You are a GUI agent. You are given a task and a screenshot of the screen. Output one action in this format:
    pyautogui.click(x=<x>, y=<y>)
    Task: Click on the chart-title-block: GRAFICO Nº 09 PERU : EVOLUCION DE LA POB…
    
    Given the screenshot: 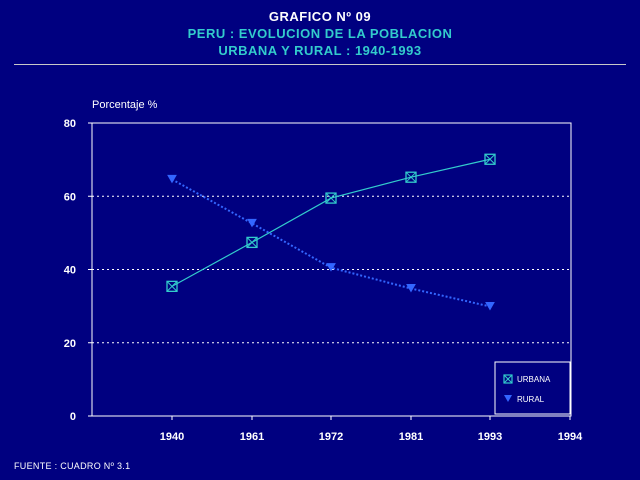 What is the action you would take?
    pyautogui.click(x=320, y=33)
    